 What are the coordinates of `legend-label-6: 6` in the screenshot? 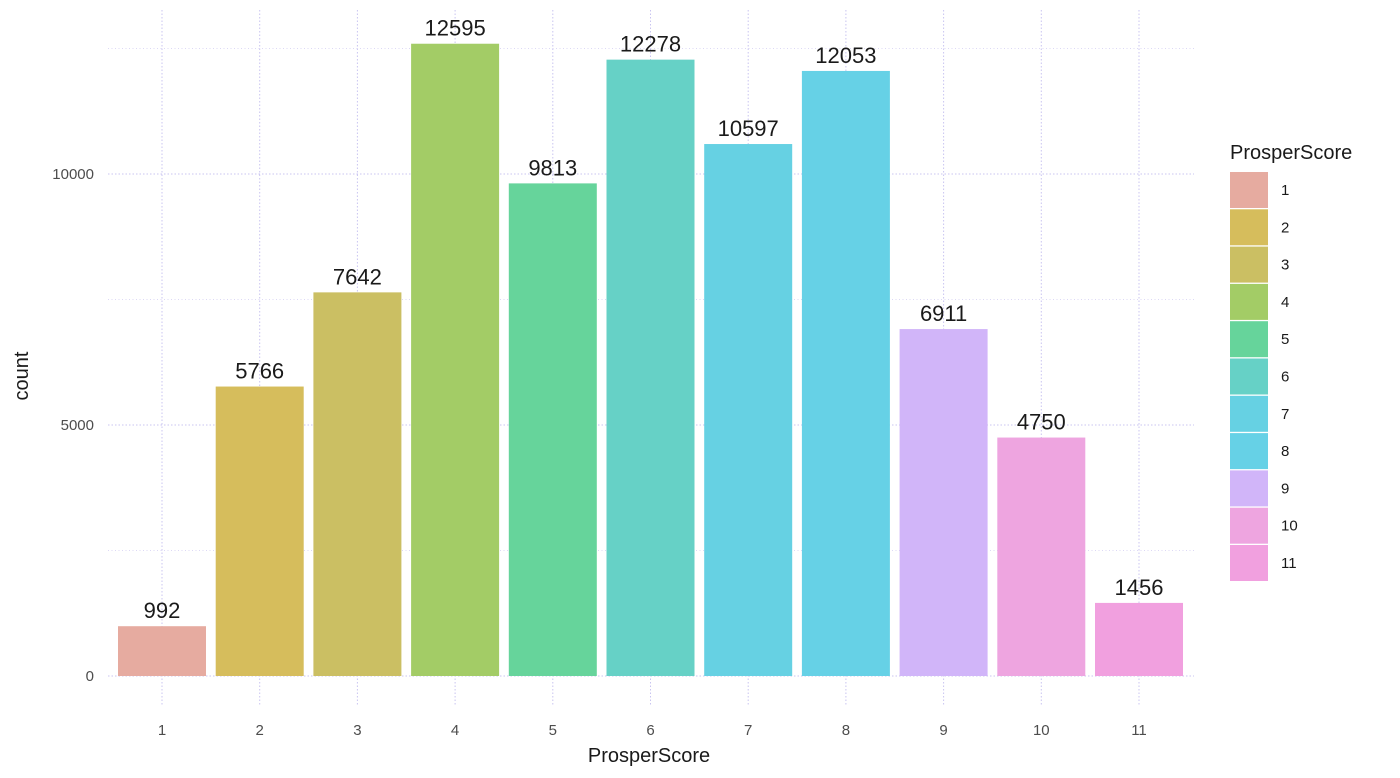 It's located at (1285, 377).